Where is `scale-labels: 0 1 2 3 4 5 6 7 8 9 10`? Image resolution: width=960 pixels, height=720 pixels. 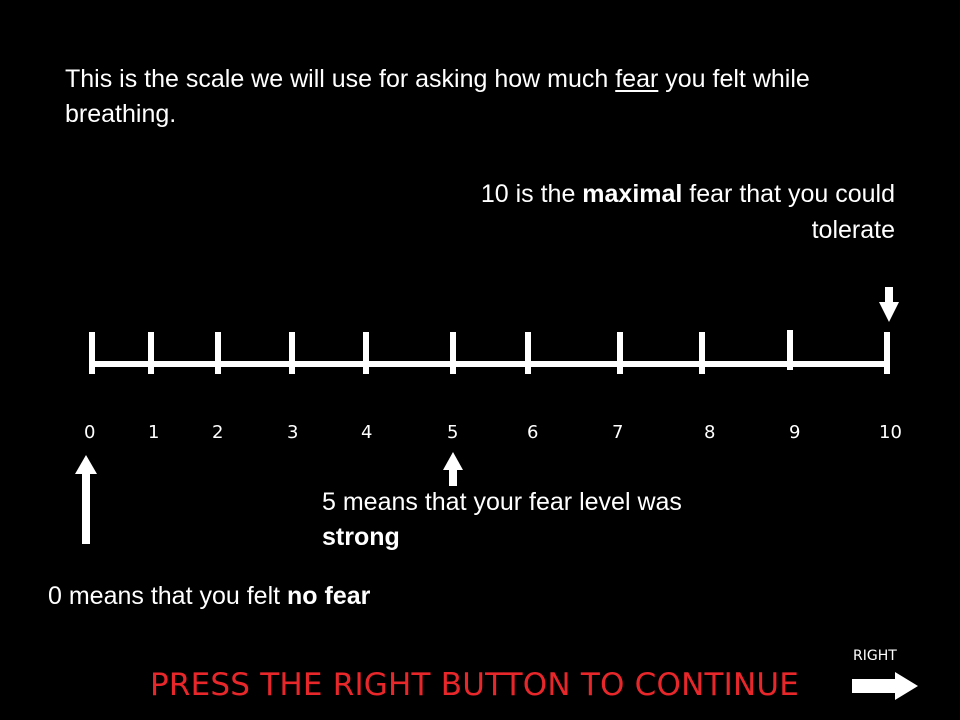 scale-labels: 0 1 2 3 4 5 6 7 8 9 10 is located at coordinates (493, 432).